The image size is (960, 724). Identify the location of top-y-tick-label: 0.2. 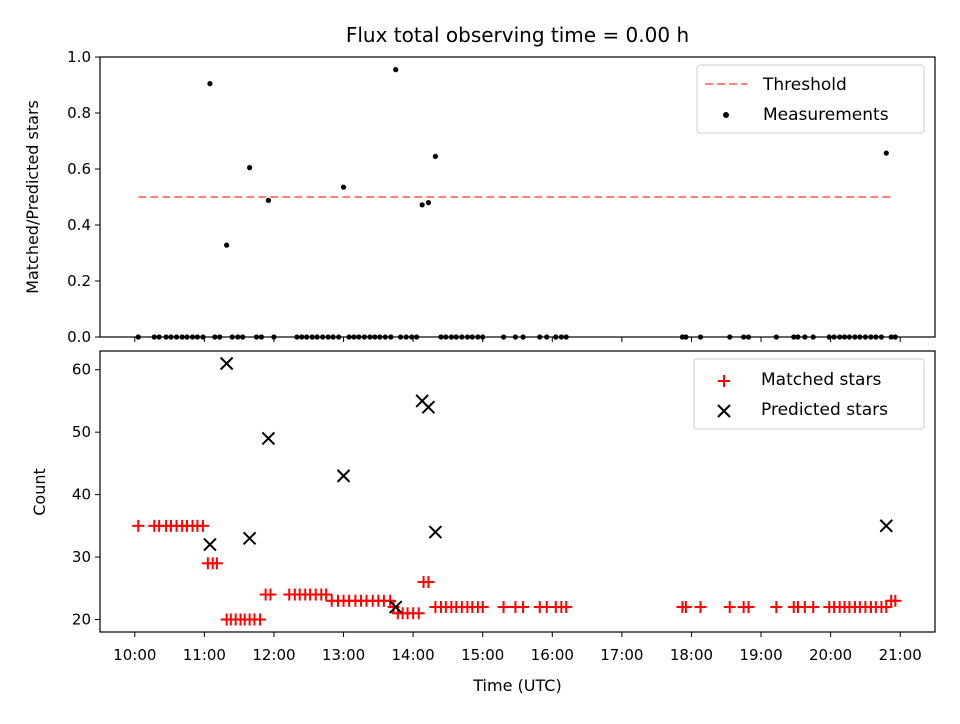
(79, 281).